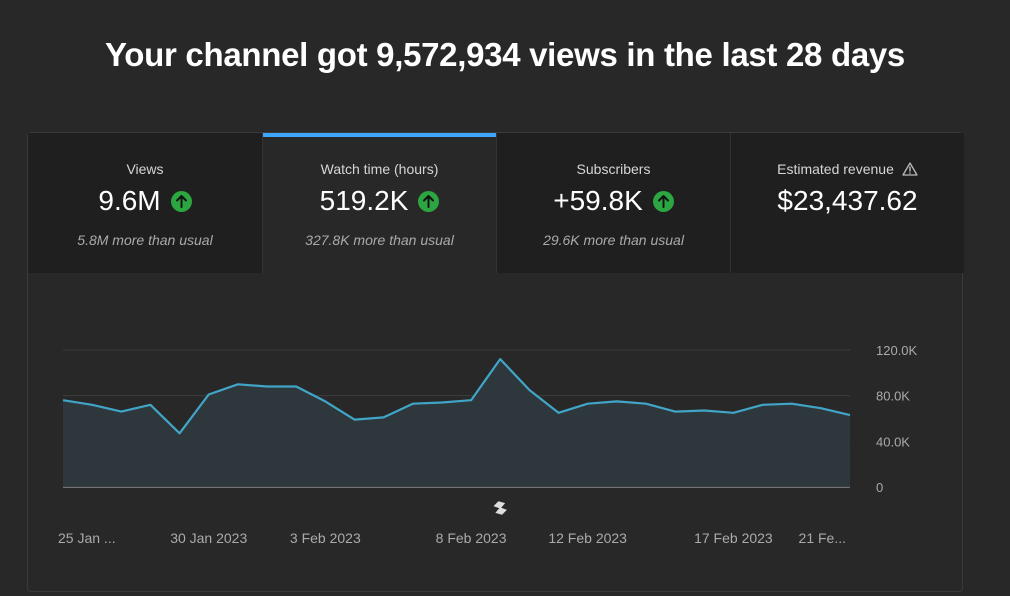 This screenshot has height=596, width=1010. I want to click on metric-value: $23,437.62, so click(847, 200).